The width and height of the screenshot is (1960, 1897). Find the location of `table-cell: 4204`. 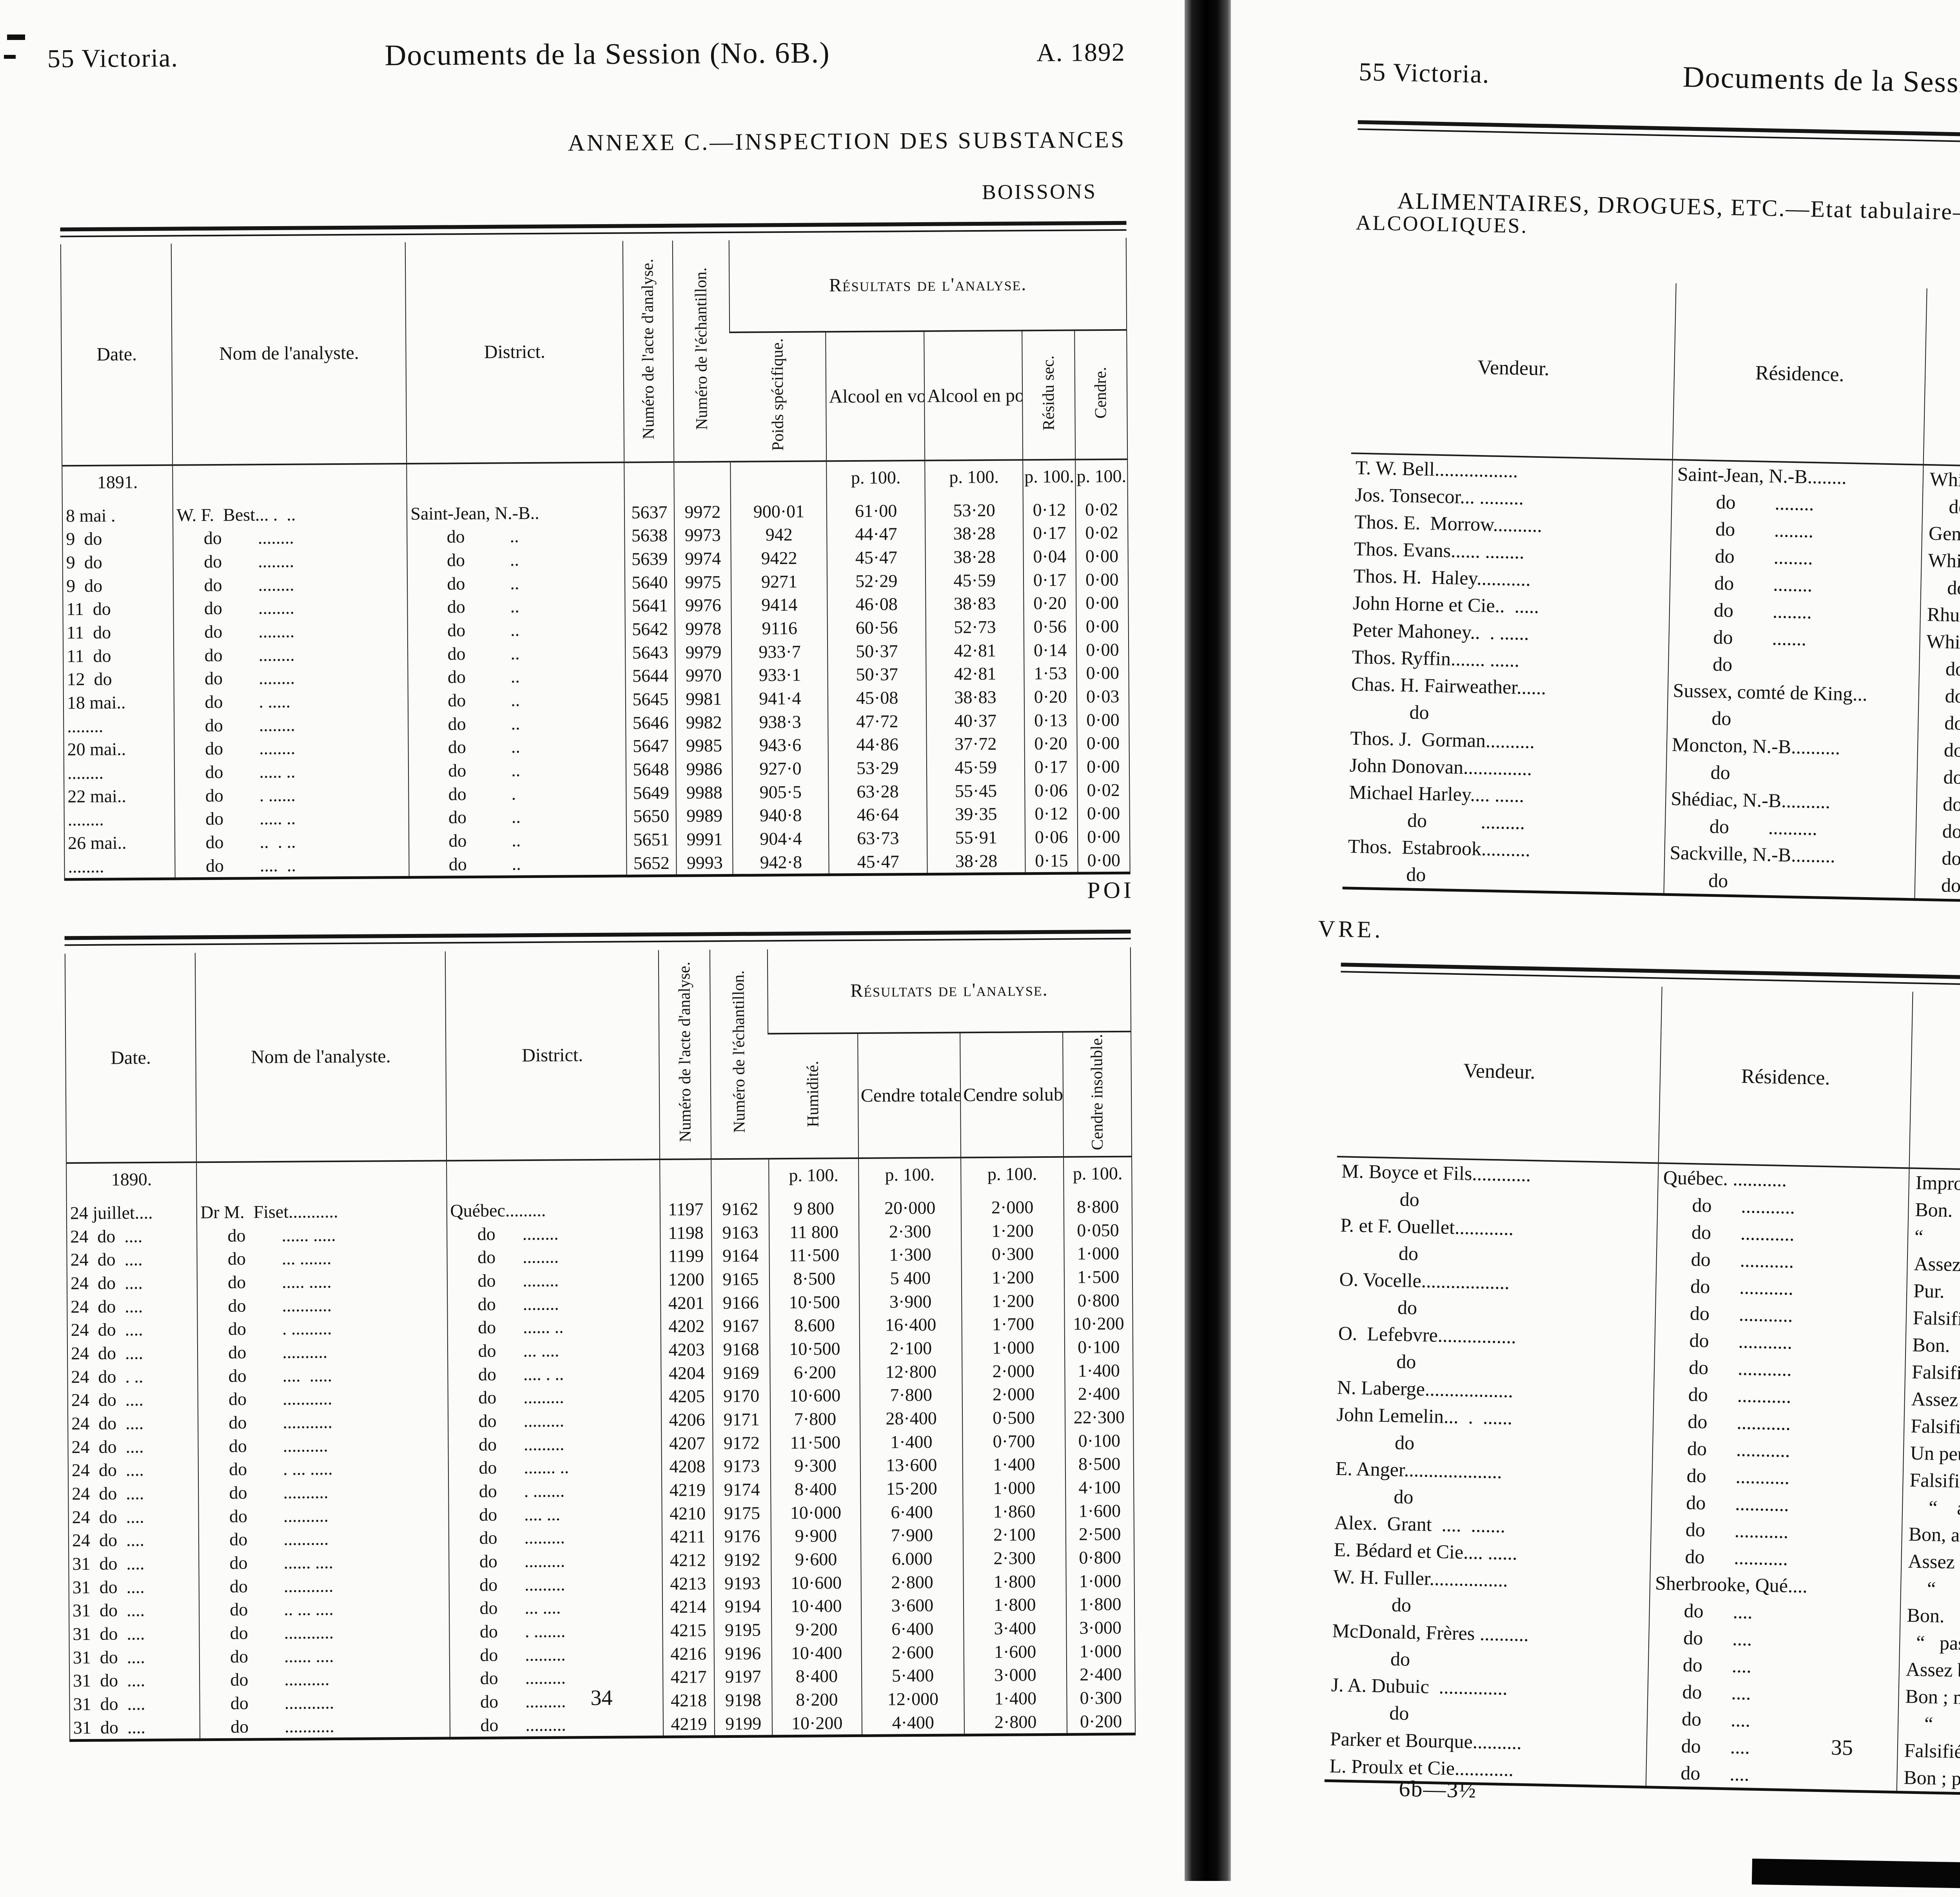

table-cell: 4204 is located at coordinates (687, 1373).